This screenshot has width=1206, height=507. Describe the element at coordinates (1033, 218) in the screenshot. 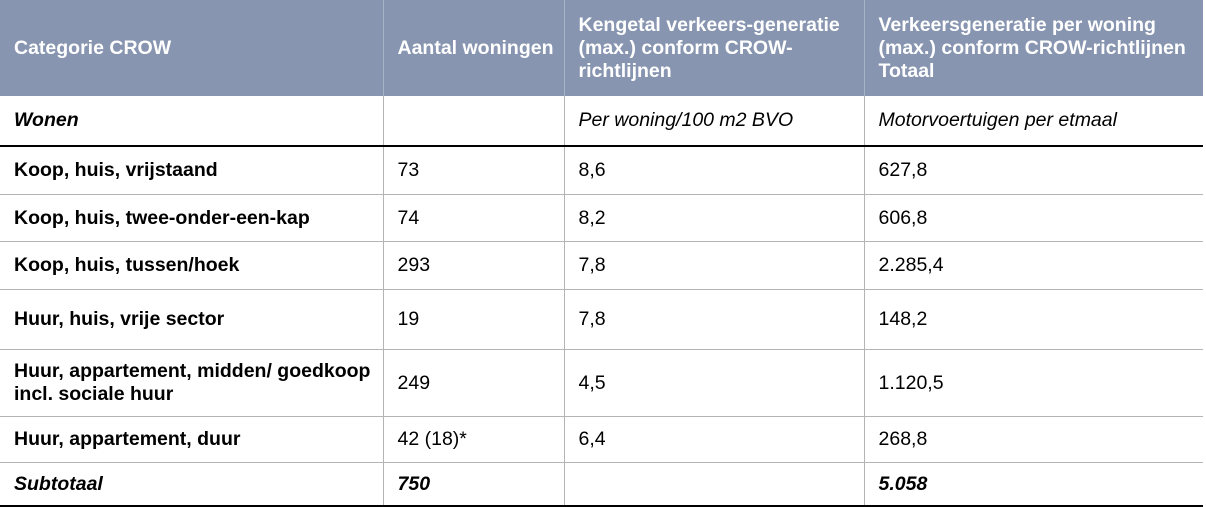

I see `row-totaal: 606,8` at that location.